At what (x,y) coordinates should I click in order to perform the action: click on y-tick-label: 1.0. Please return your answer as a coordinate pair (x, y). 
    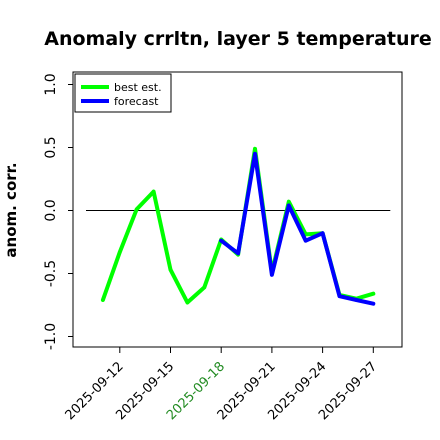
    Looking at the image, I should click on (51, 84).